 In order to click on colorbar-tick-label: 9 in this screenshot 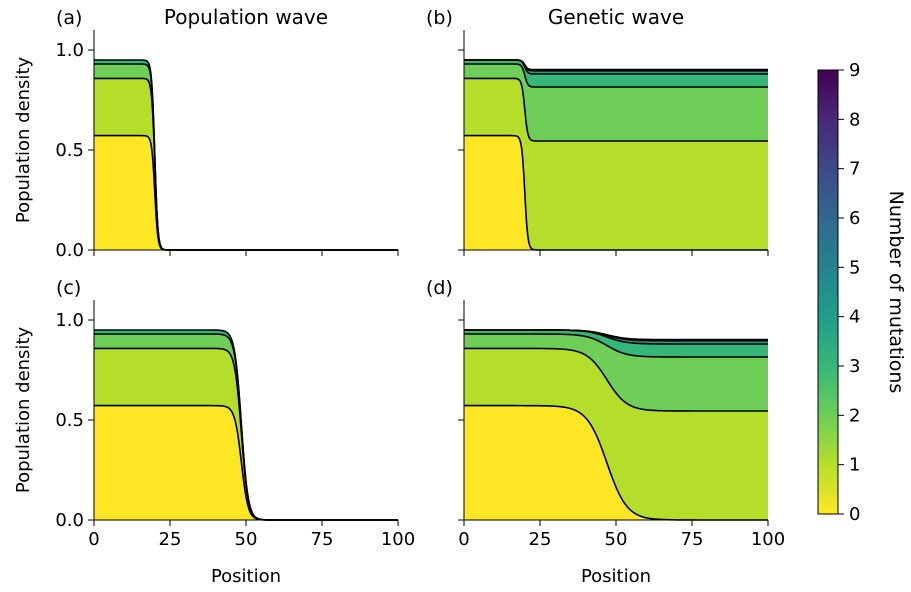, I will do `click(854, 70)`.